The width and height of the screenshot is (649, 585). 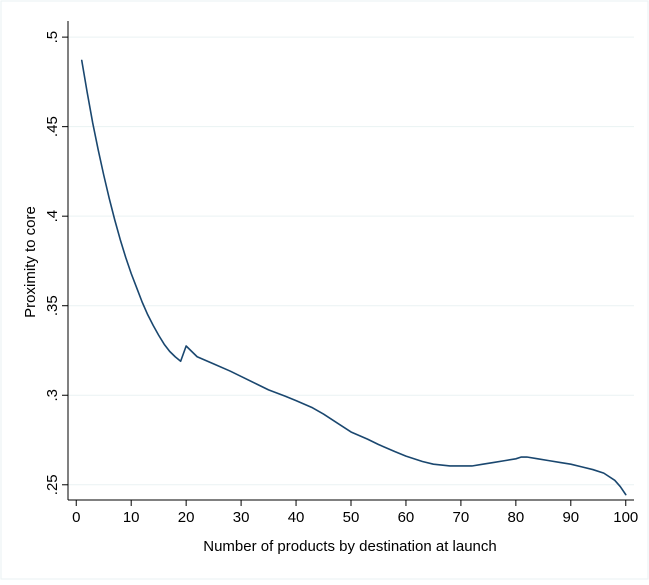 I want to click on y-axis-ticks: .25 .3 .35 .4 .45 .5, so click(x=56, y=263).